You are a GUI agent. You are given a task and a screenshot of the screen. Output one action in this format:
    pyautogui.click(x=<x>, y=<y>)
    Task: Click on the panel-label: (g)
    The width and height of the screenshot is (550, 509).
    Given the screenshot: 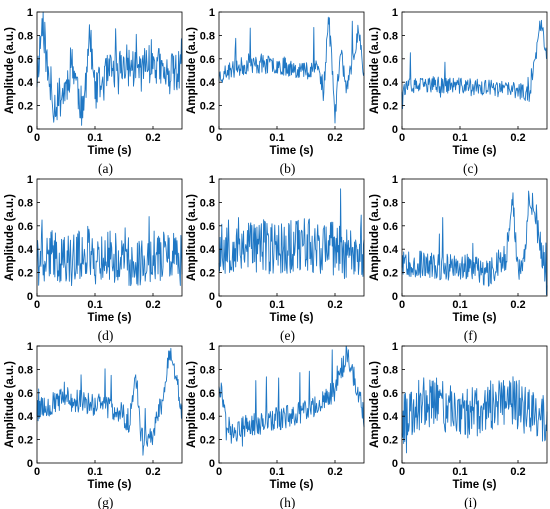 What is the action you would take?
    pyautogui.click(x=106, y=502)
    